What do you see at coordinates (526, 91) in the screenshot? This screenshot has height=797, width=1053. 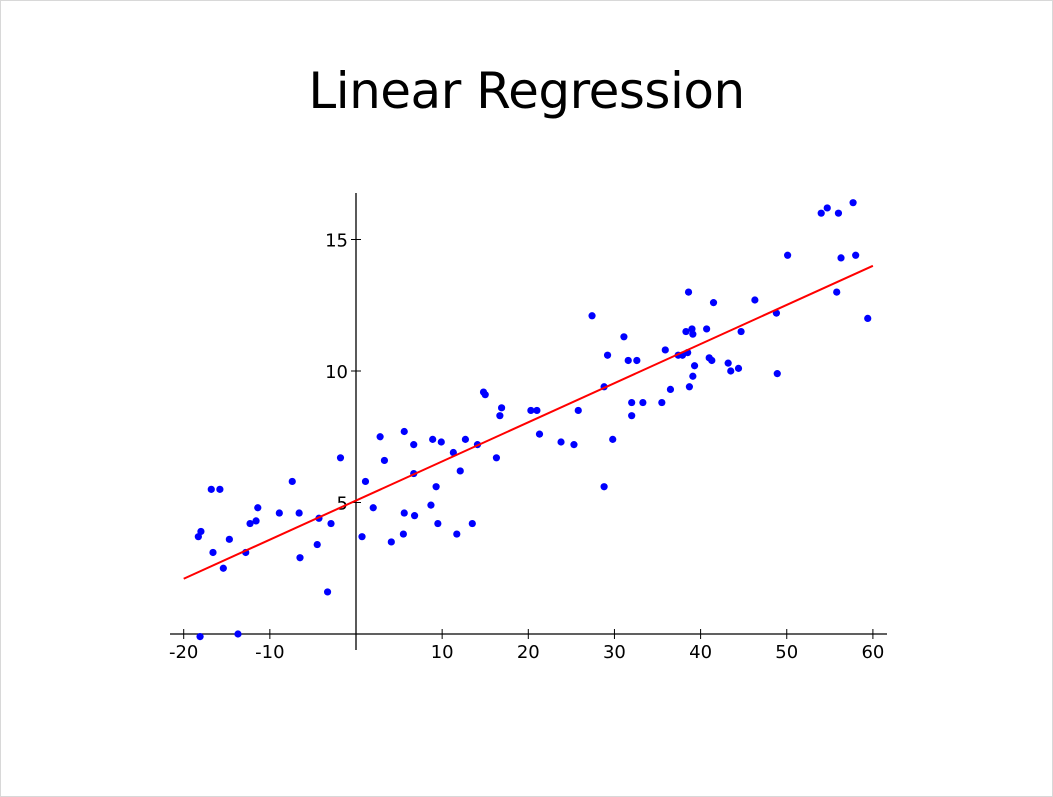 I see `slide-title: Linear Regression` at bounding box center [526, 91].